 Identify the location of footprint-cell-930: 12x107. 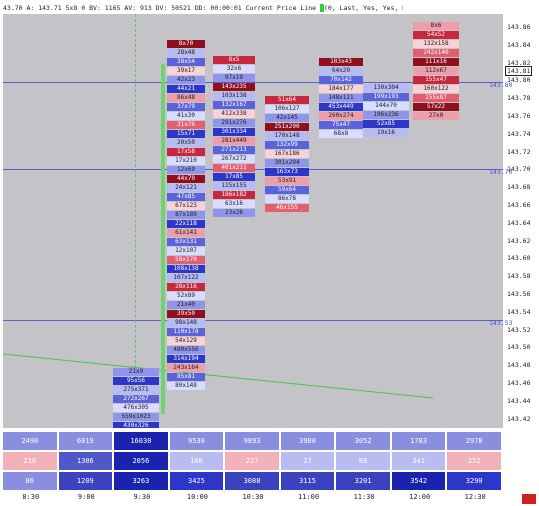
(186, 251).